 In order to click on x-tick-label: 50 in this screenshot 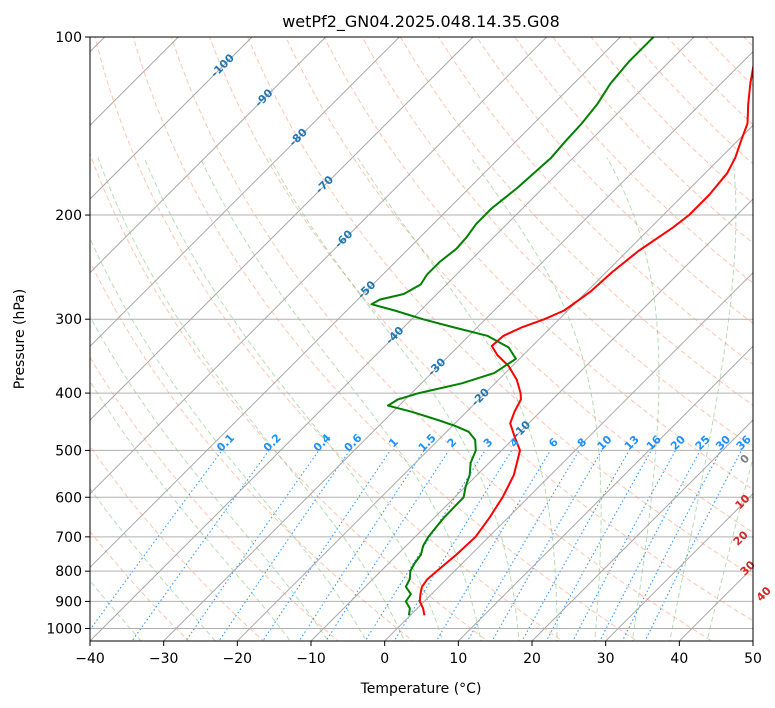, I will do `click(753, 659)`.